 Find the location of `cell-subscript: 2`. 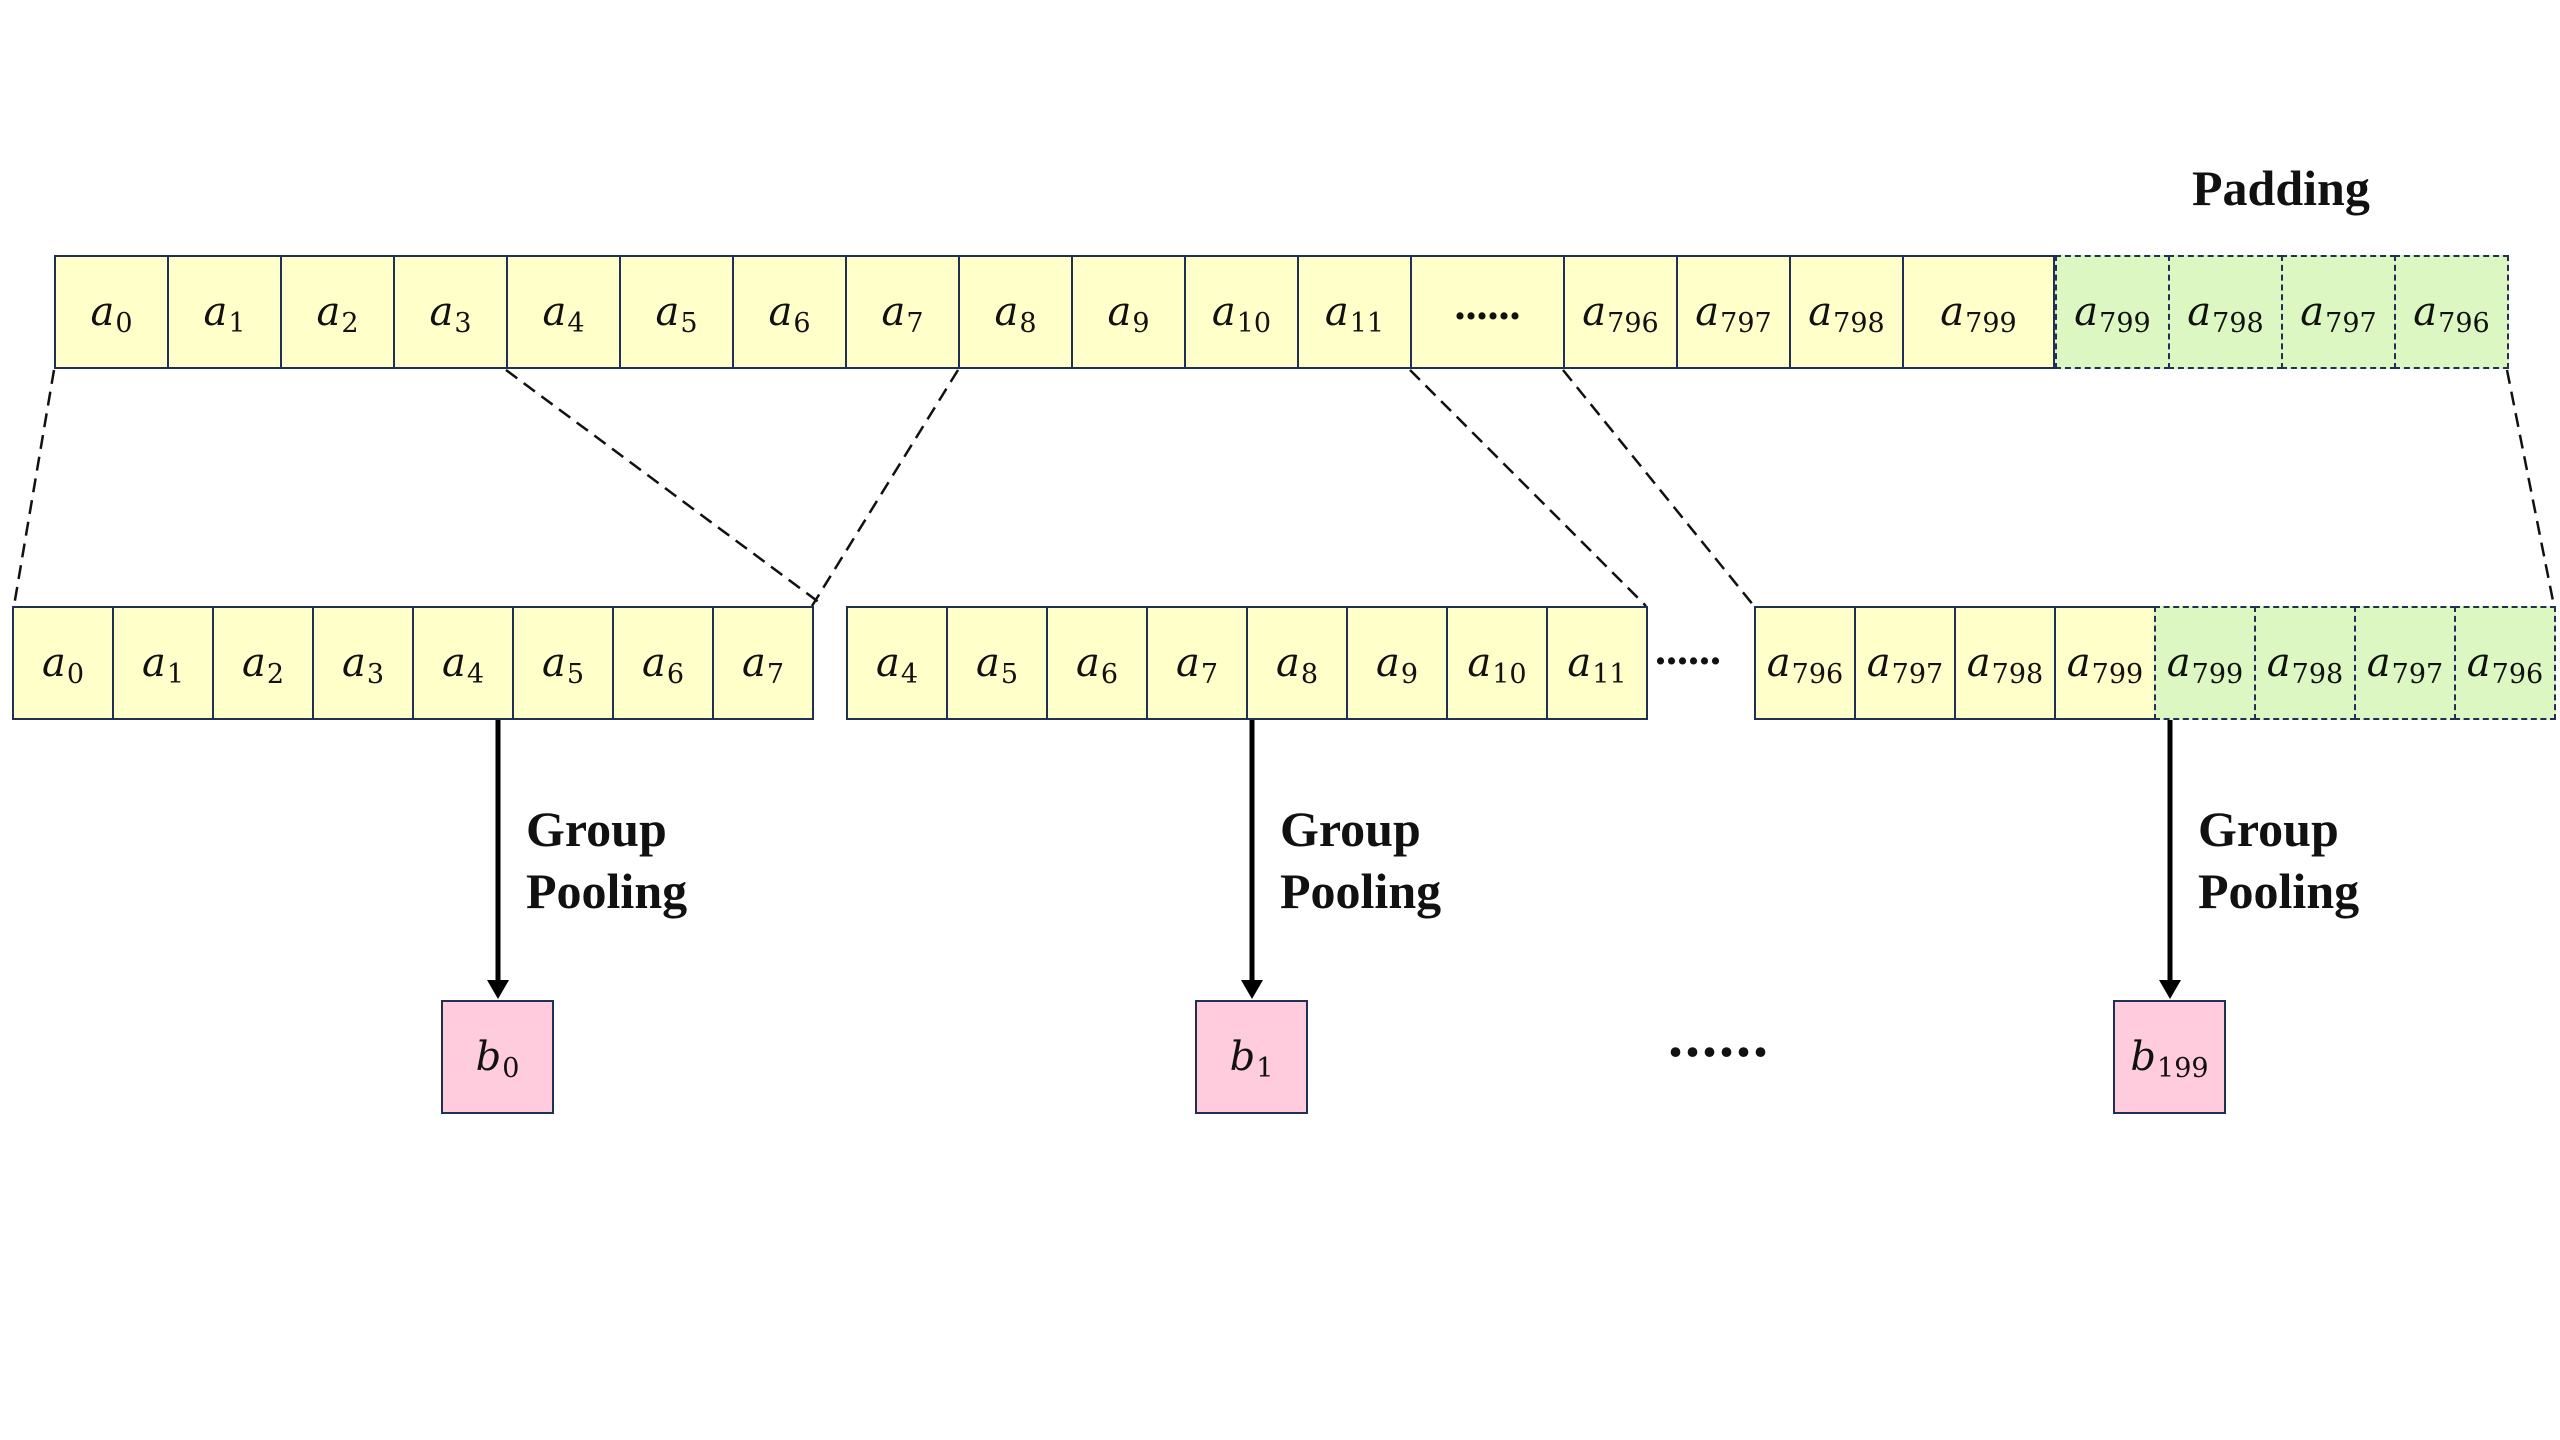

cell-subscript: 2 is located at coordinates (275, 674).